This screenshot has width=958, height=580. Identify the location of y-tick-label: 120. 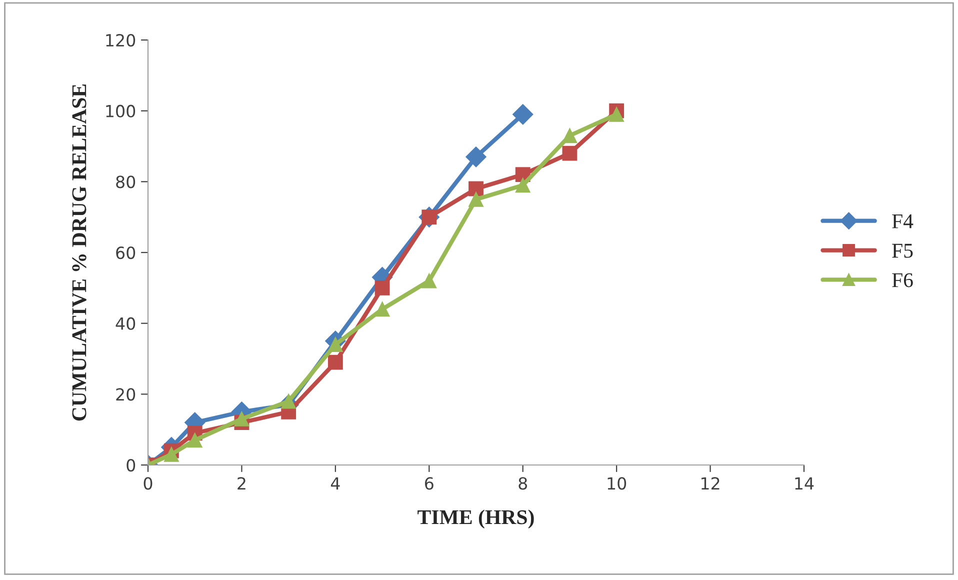
(121, 40).